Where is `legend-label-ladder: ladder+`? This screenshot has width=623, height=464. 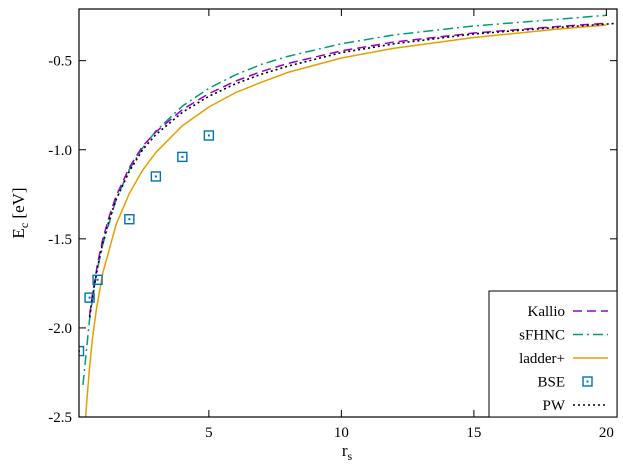
legend-label-ladder: ladder+ is located at coordinates (542, 359).